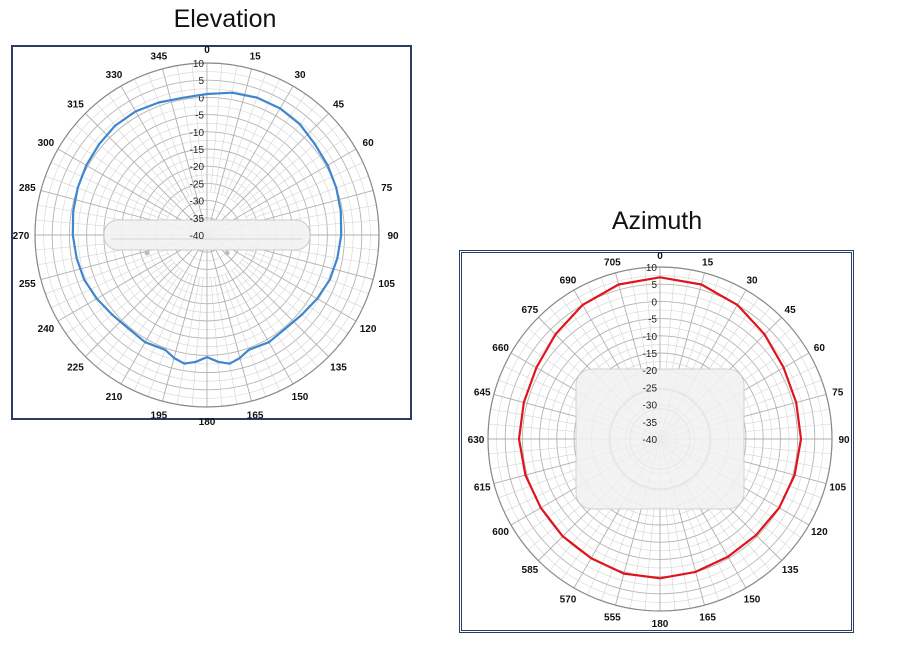 The height and width of the screenshot is (652, 899). What do you see at coordinates (21, 236) in the screenshot?
I see `angle-tick-label: 270` at bounding box center [21, 236].